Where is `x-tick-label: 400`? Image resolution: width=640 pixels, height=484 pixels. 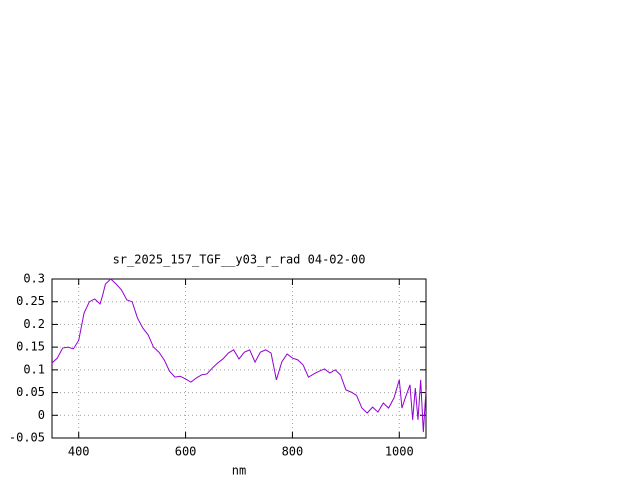
x-tick-label: 400 is located at coordinates (79, 452).